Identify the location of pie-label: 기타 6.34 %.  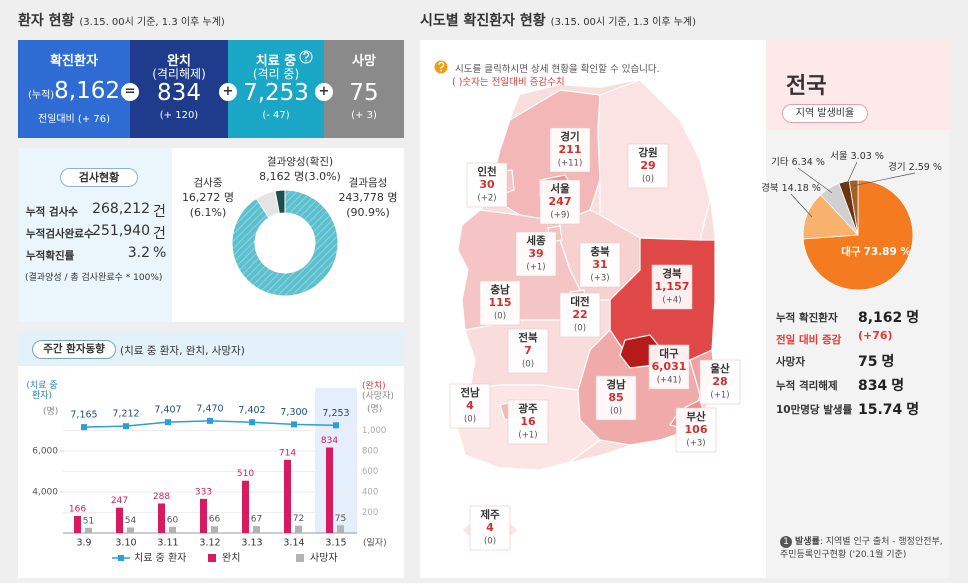
(798, 162).